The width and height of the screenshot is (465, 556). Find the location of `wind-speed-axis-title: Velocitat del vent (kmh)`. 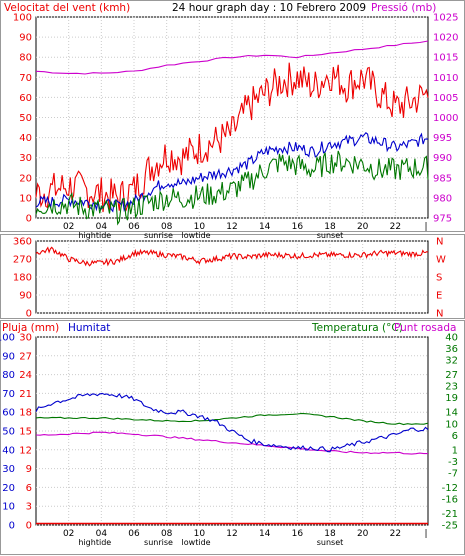

wind-speed-axis-title: Velocitat del vent (kmh) is located at coordinates (67, 8).